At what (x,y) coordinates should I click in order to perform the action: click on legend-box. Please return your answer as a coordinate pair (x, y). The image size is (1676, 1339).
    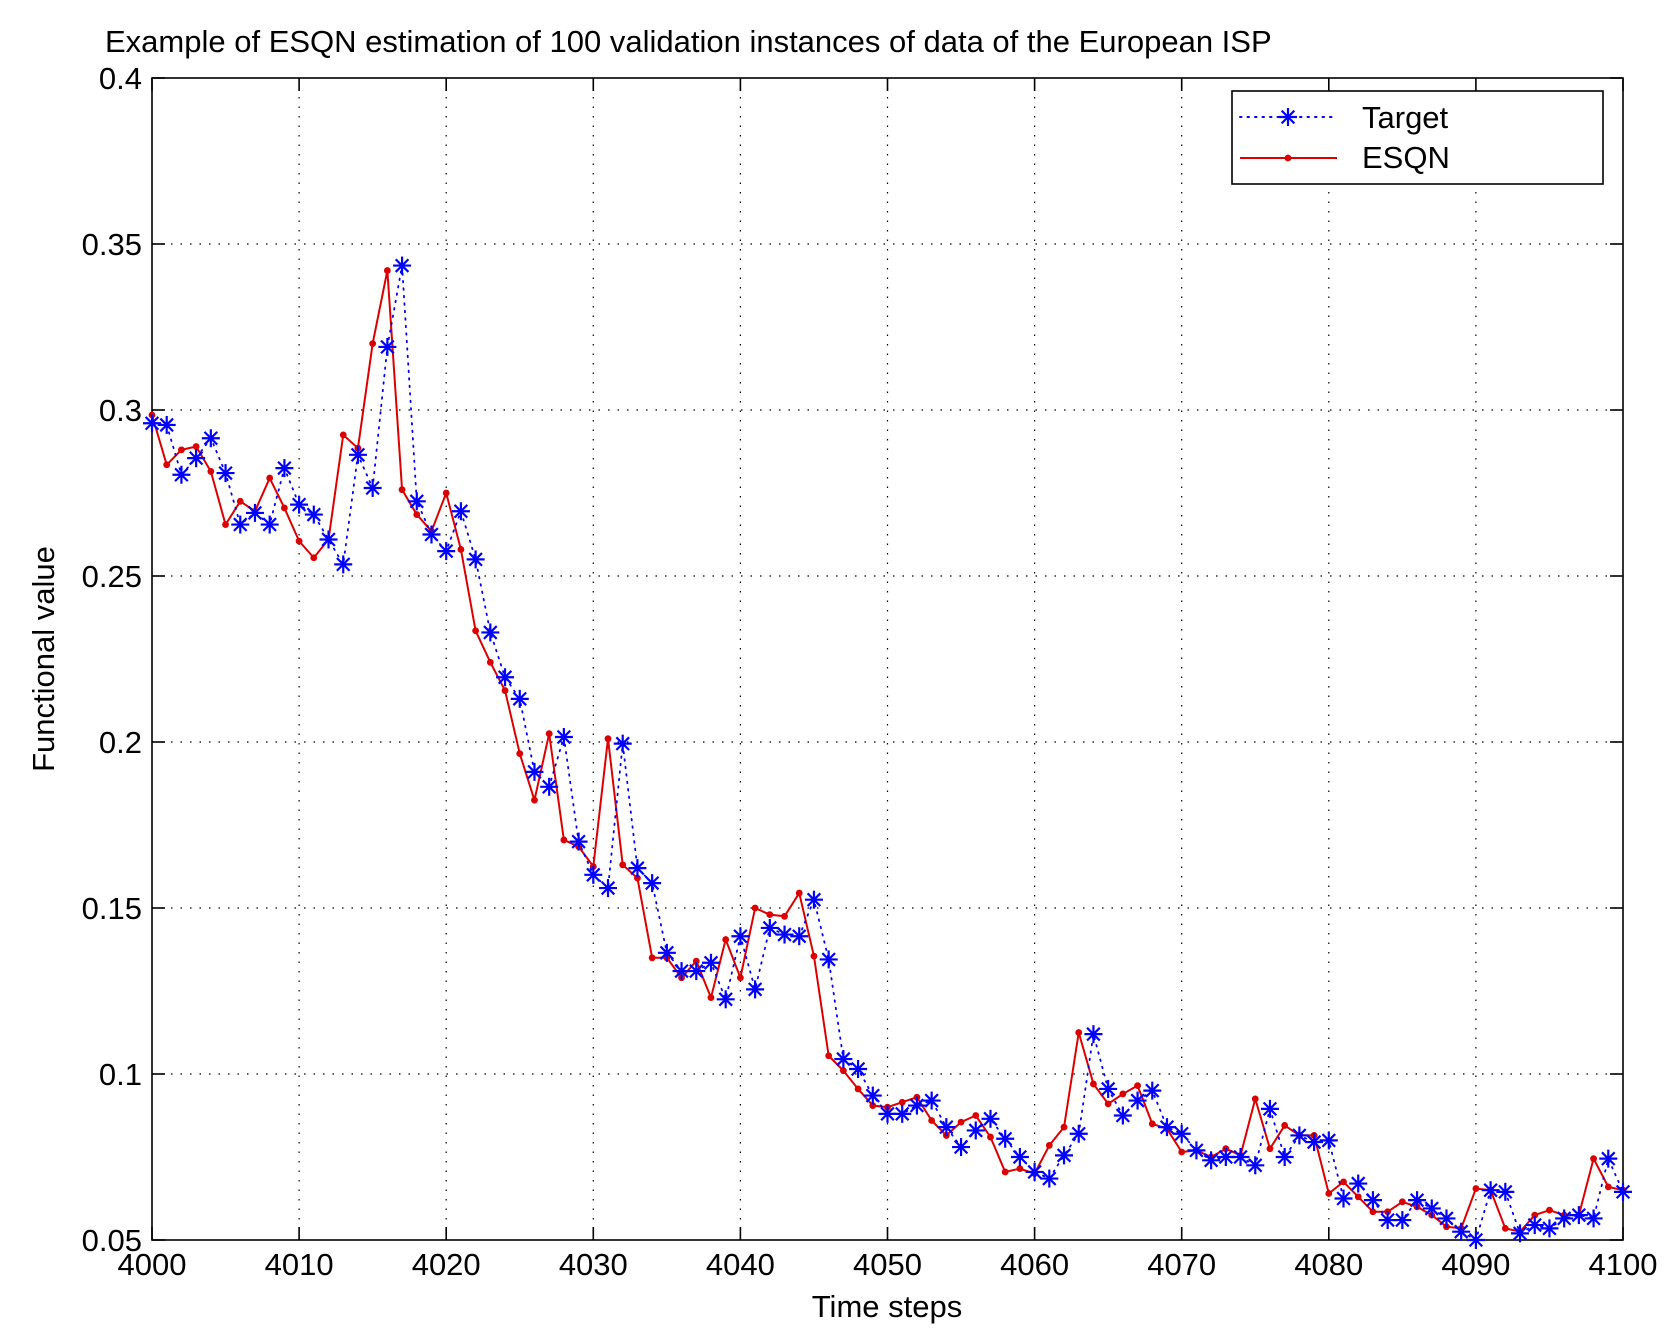
    Looking at the image, I should click on (1417, 137).